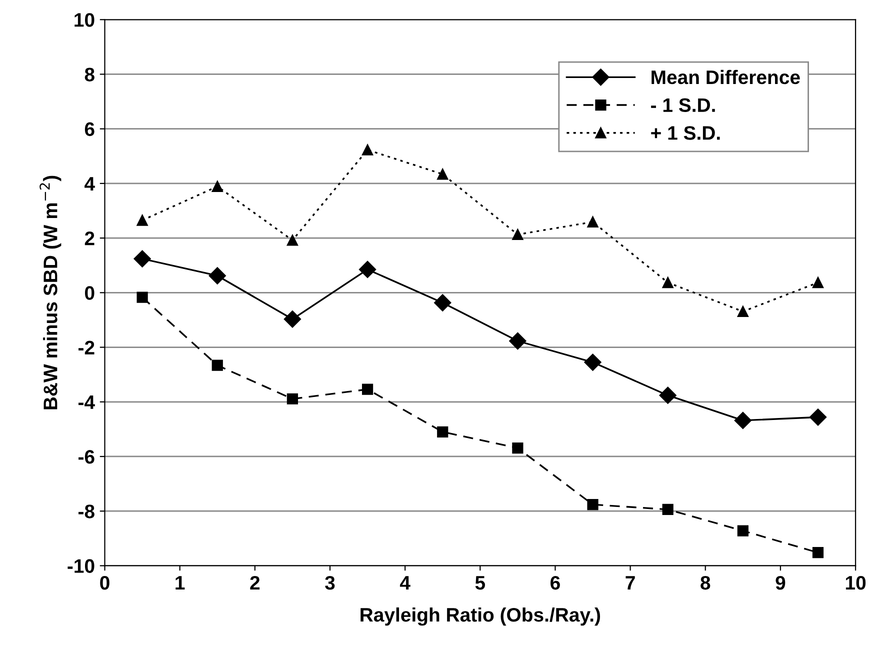 The width and height of the screenshot is (873, 654). What do you see at coordinates (781, 583) in the screenshot?
I see `x-tick-label: 9` at bounding box center [781, 583].